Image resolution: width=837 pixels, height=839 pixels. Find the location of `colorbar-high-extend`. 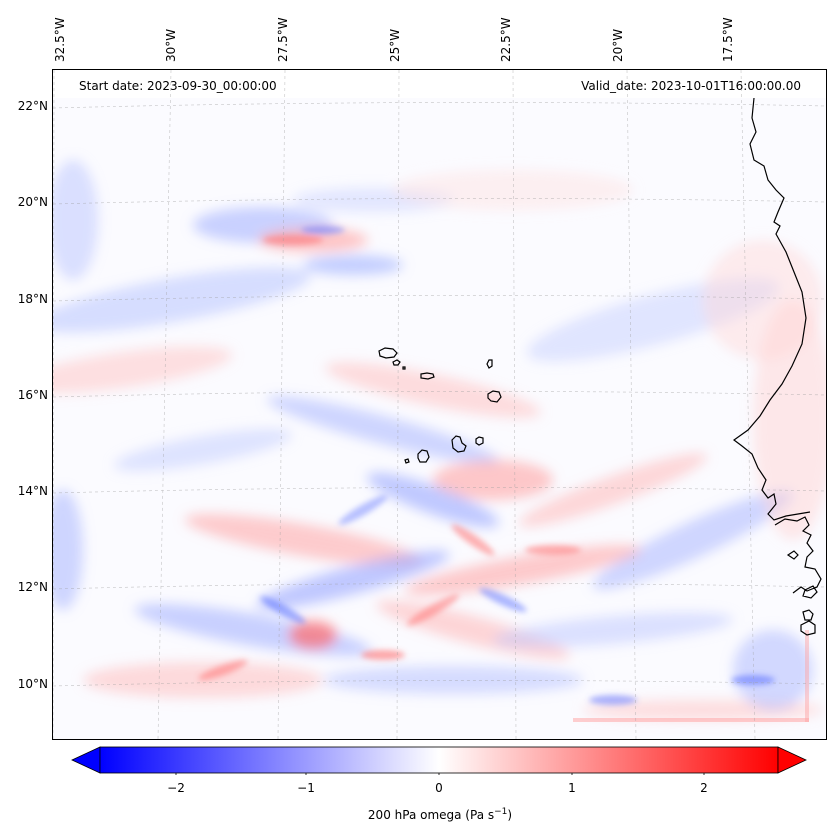

colorbar-high-extend is located at coordinates (792, 760).